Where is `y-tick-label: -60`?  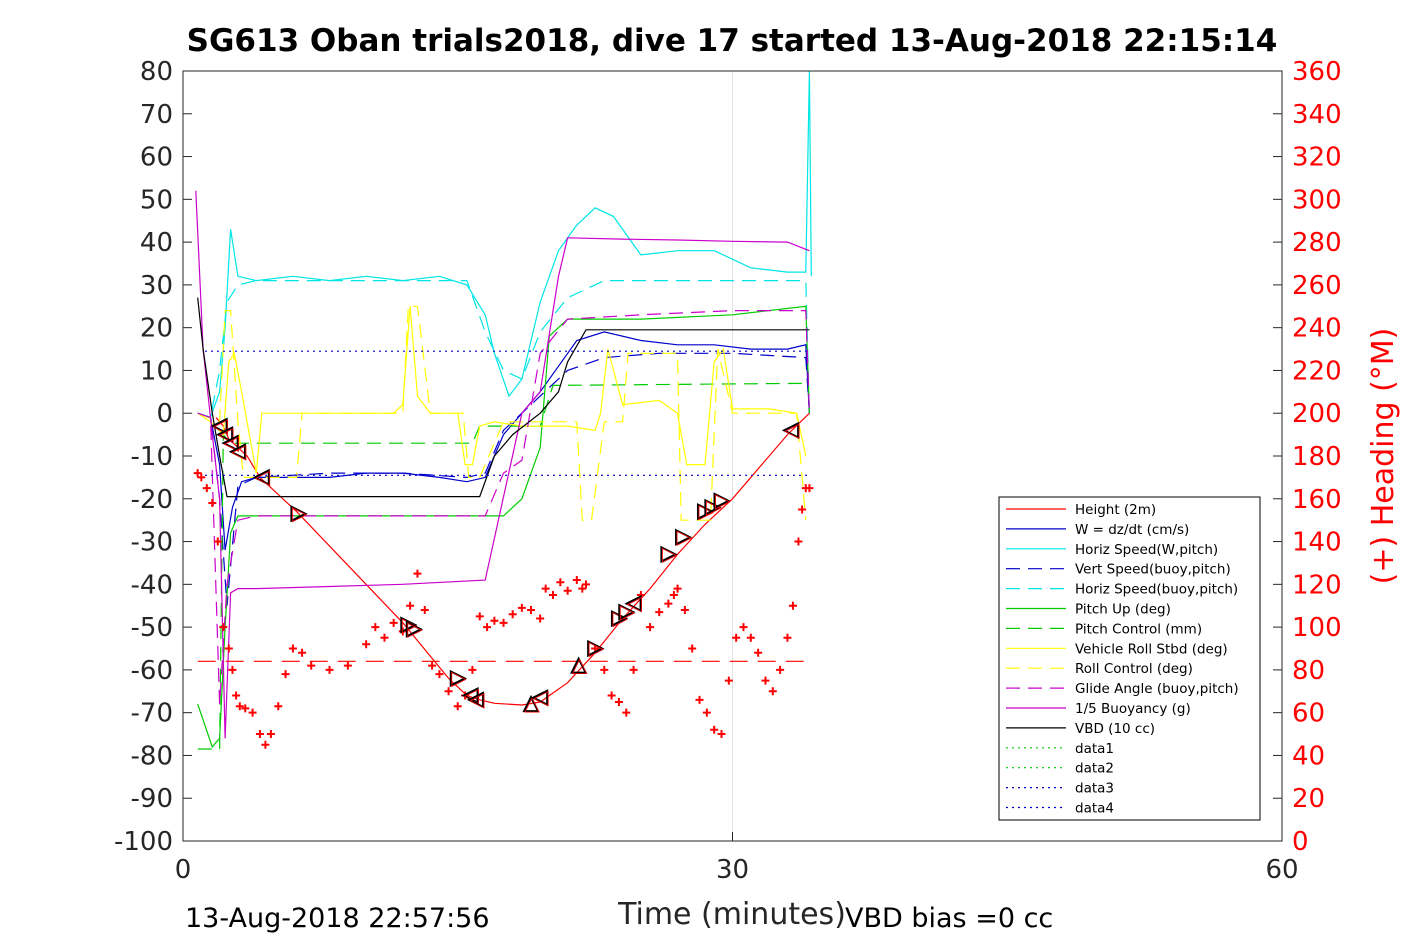
y-tick-label: -60 is located at coordinates (152, 671).